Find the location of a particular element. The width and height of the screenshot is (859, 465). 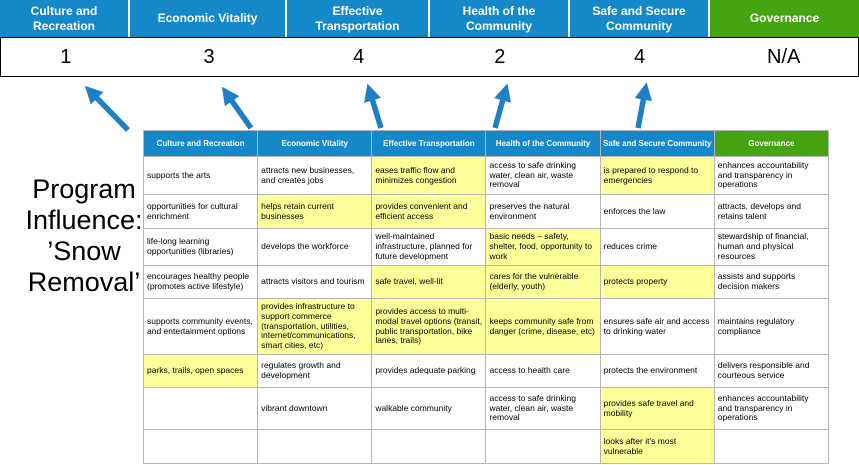

influence-cell: walkable community is located at coordinates (429, 408).